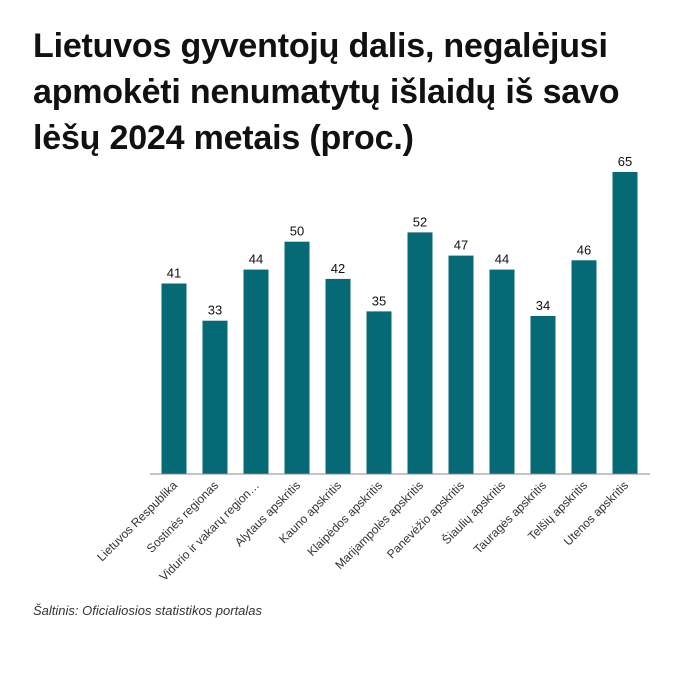 The height and width of the screenshot is (700, 700). What do you see at coordinates (625, 161) in the screenshot?
I see `value-label-11: 65` at bounding box center [625, 161].